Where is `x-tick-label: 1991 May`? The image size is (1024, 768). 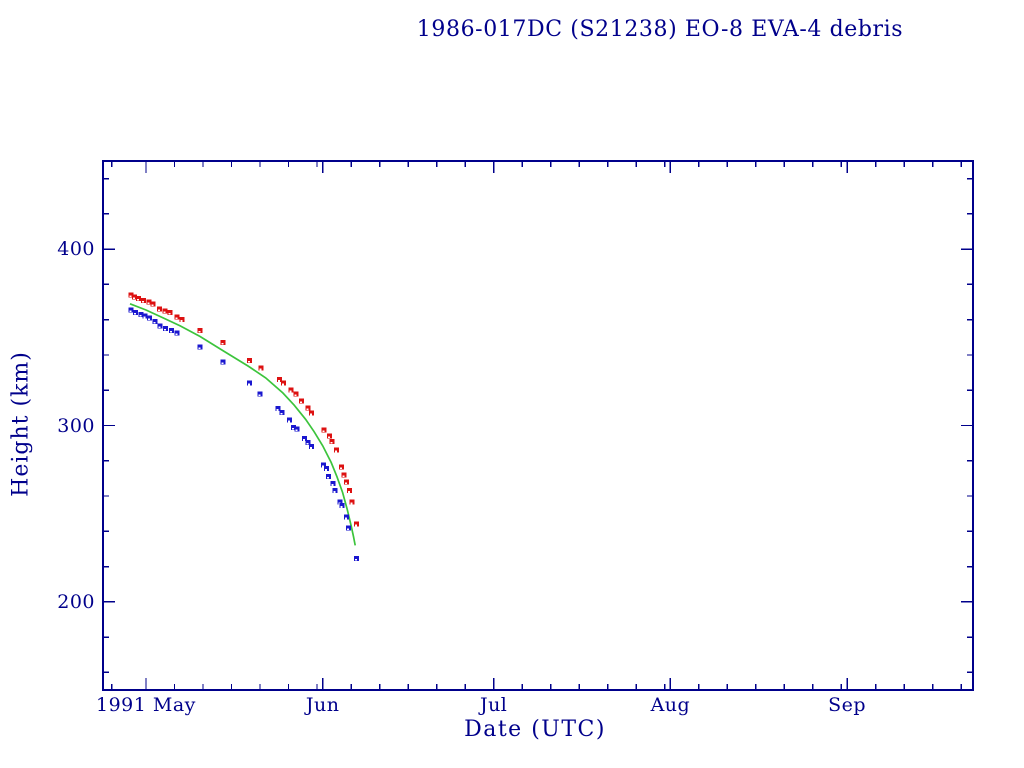
x-tick-label: 1991 May is located at coordinates (146, 705).